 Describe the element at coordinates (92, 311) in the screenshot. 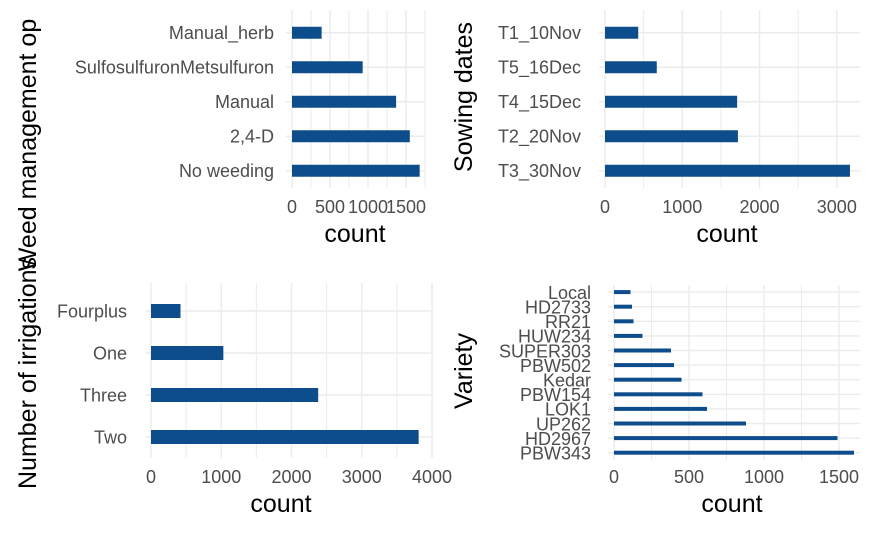

I see `y-tick-label: Fourplus` at that location.